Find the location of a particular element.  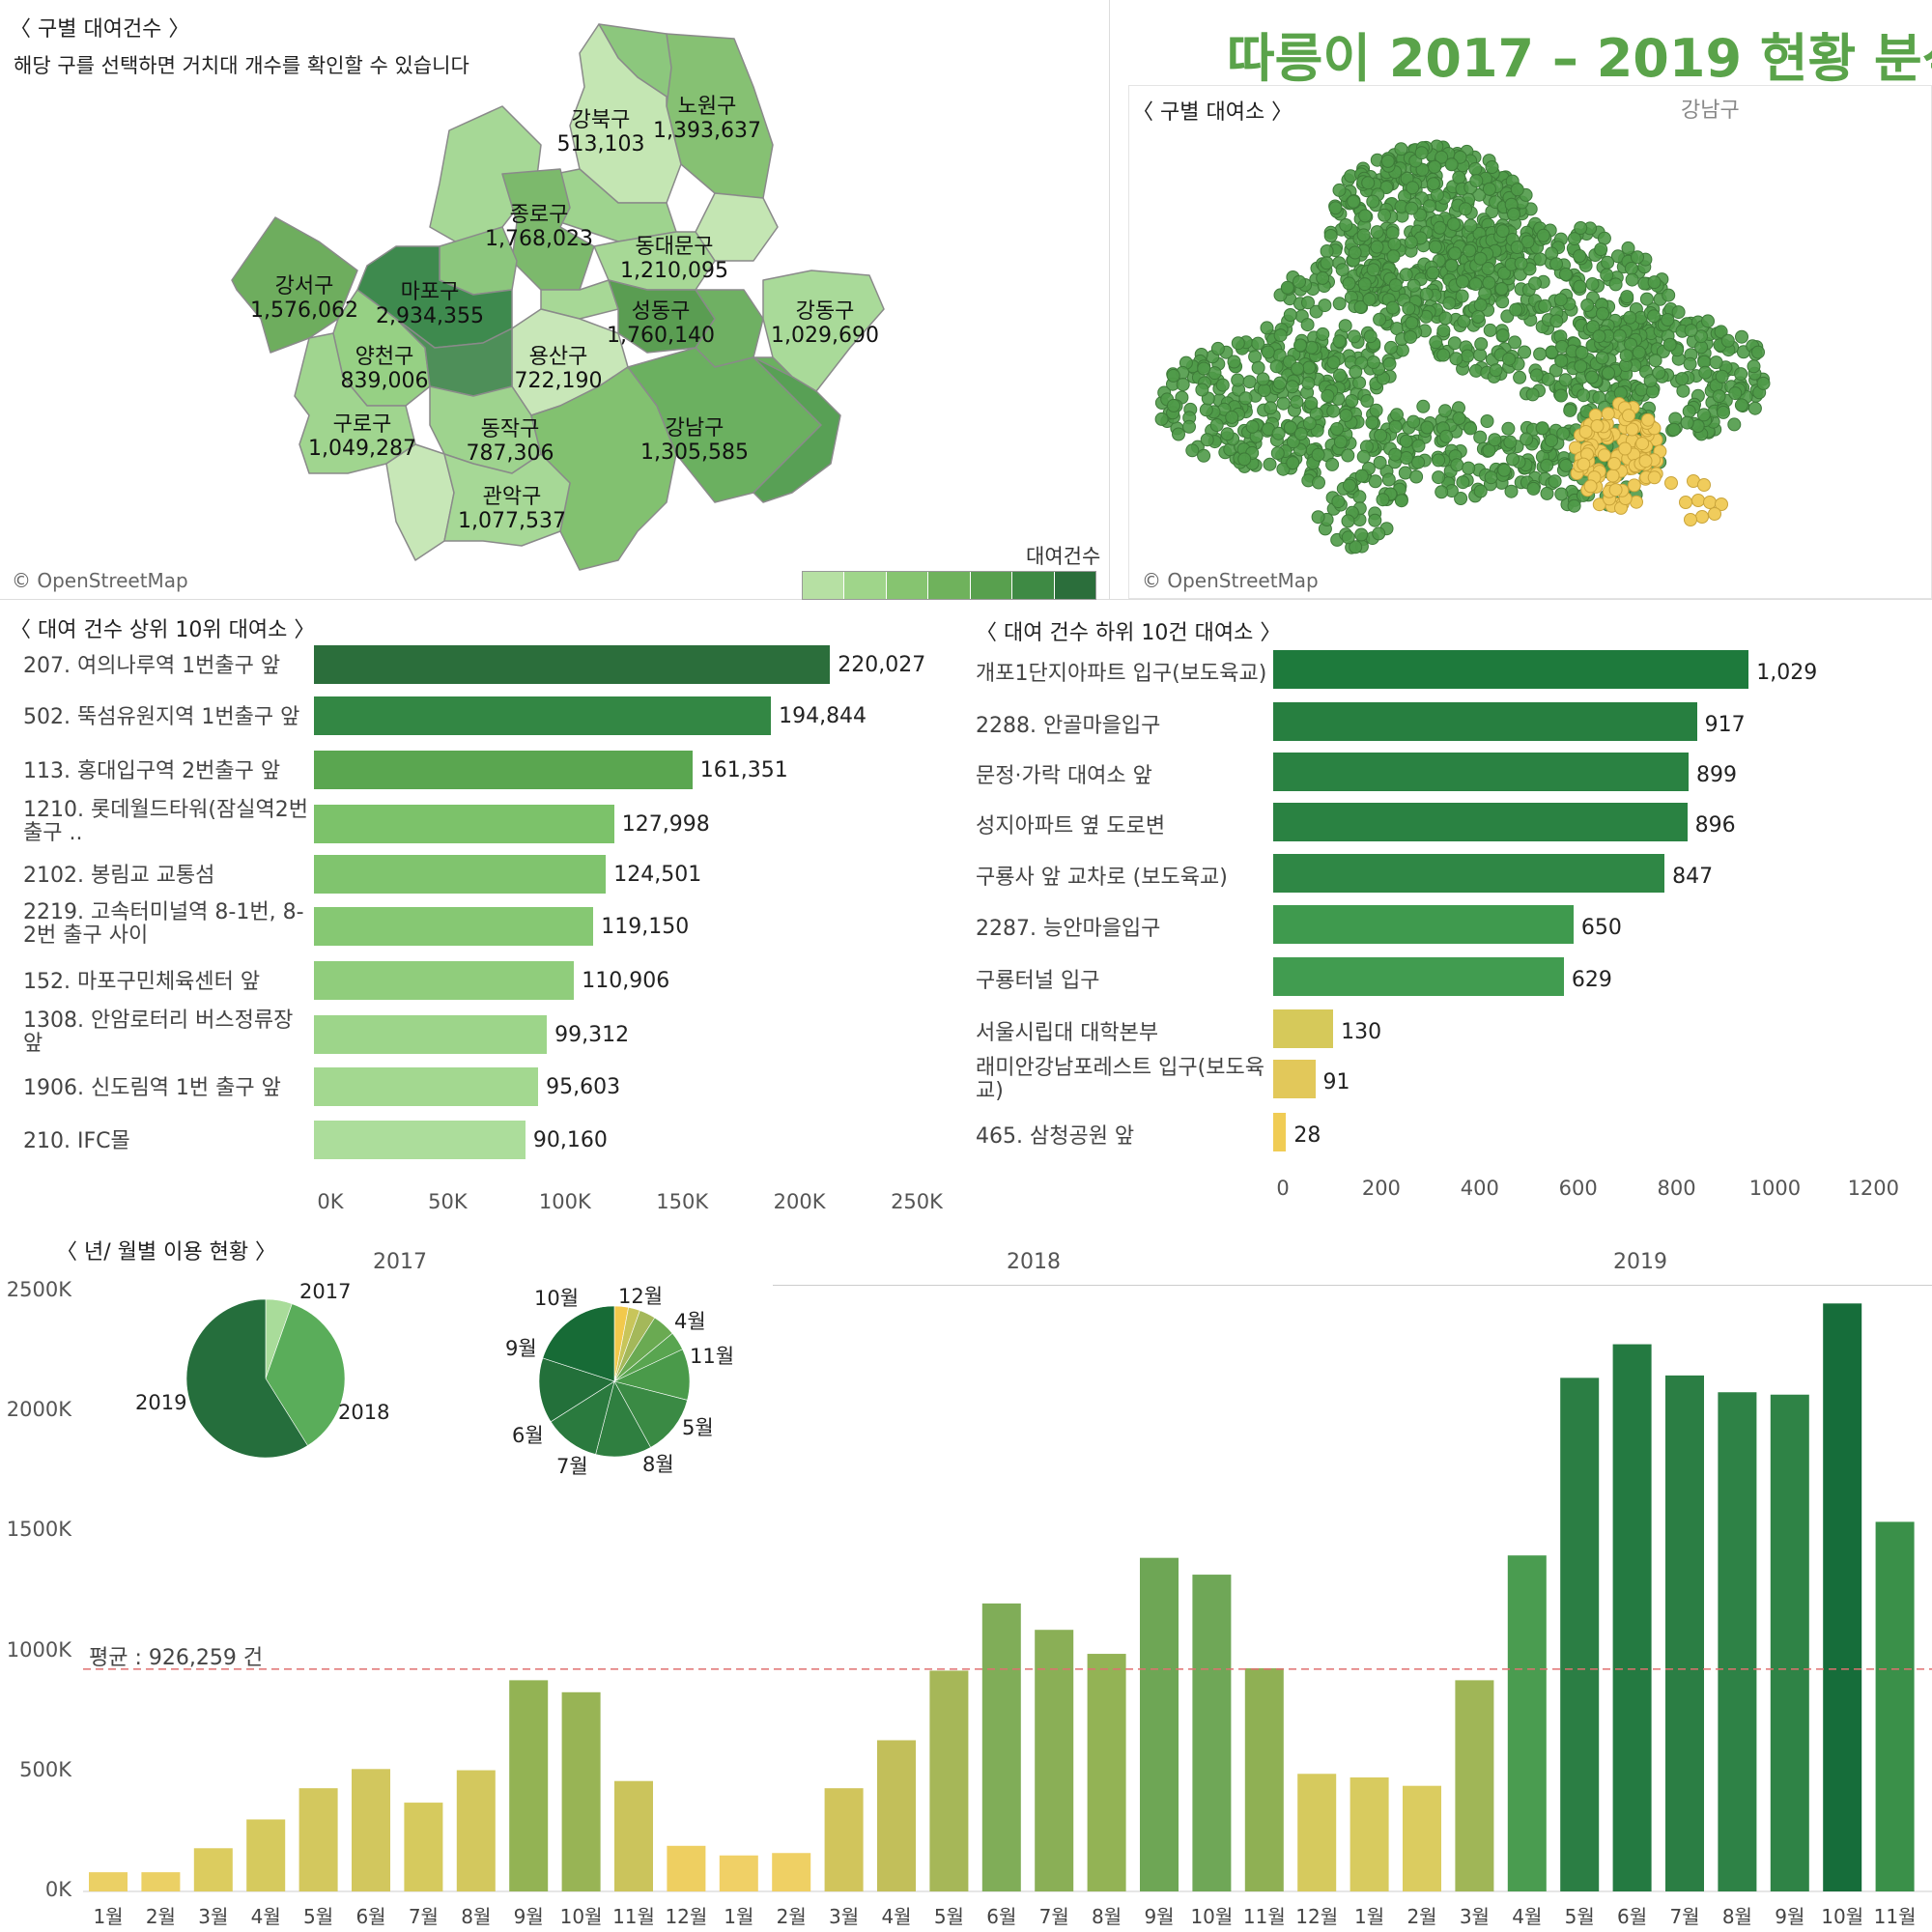

bottom10-value: 847 is located at coordinates (1693, 877).